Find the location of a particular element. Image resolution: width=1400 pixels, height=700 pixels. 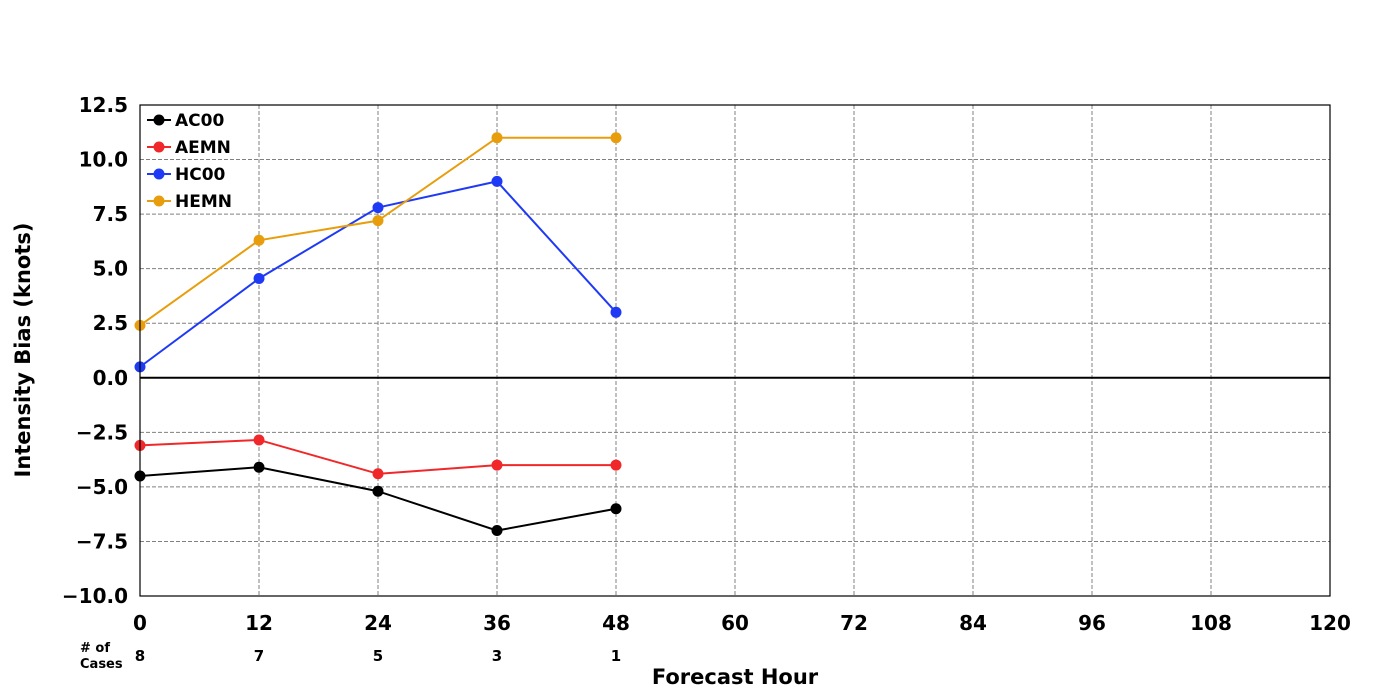

legend-label: HC00 is located at coordinates (200, 175).